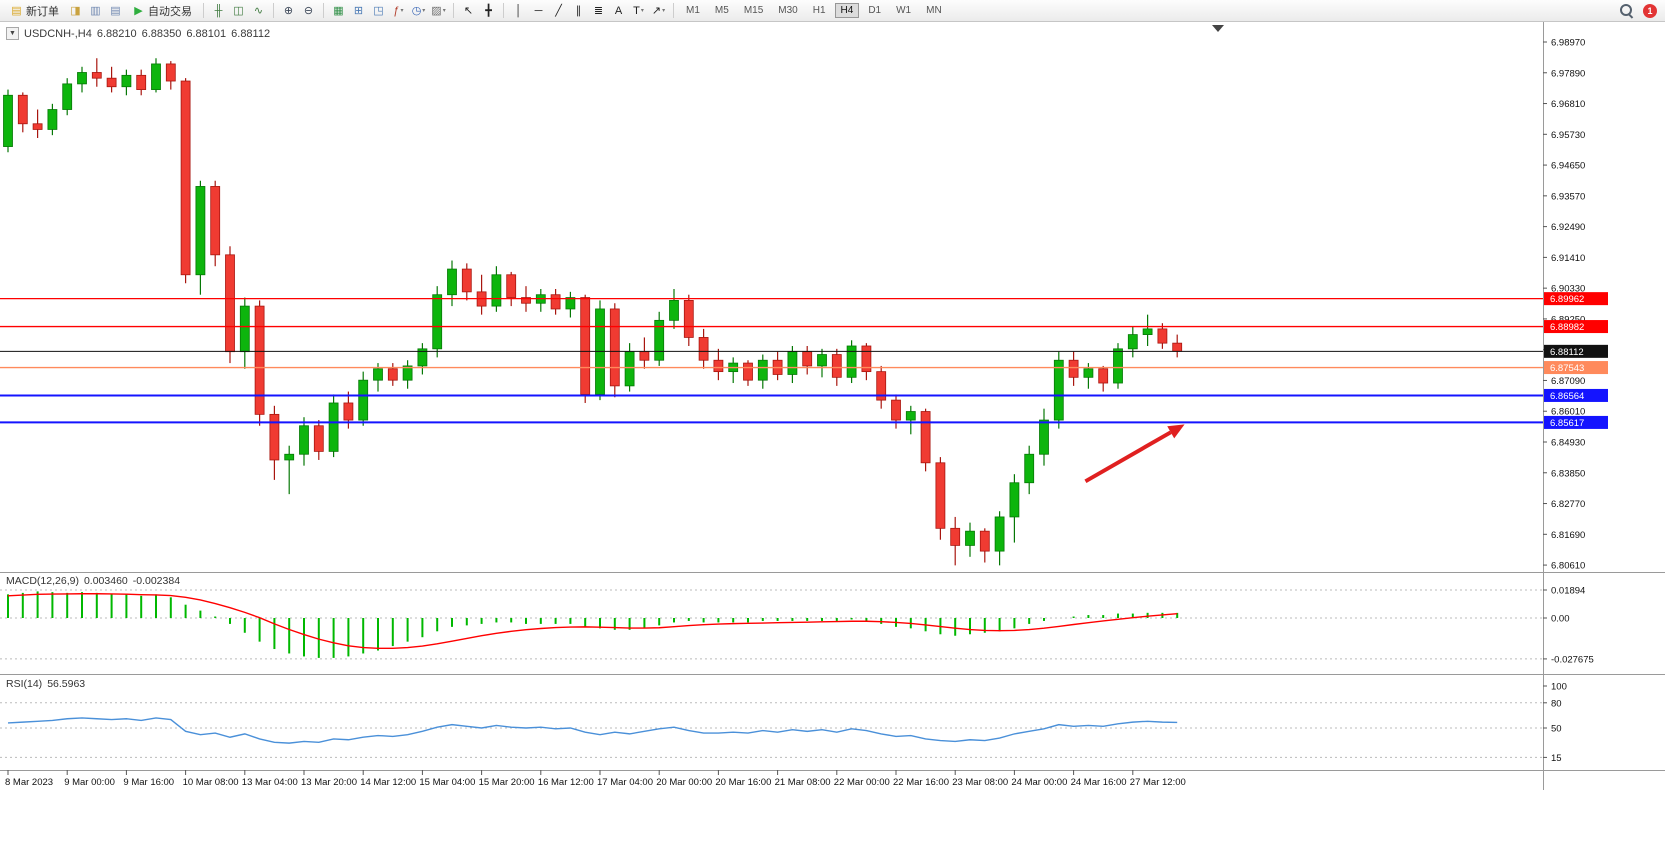 Image resolution: width=1665 pixels, height=841 pixels. I want to click on bar-chart-button: ╫, so click(218, 11).